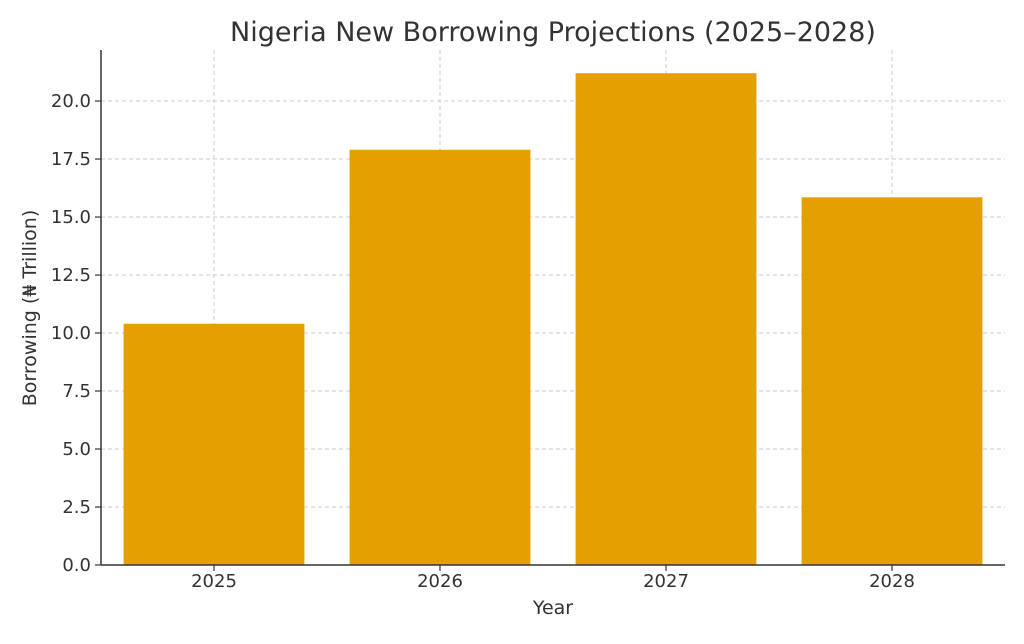  Describe the element at coordinates (76, 507) in the screenshot. I see `y-tick-label: 2.5` at that location.